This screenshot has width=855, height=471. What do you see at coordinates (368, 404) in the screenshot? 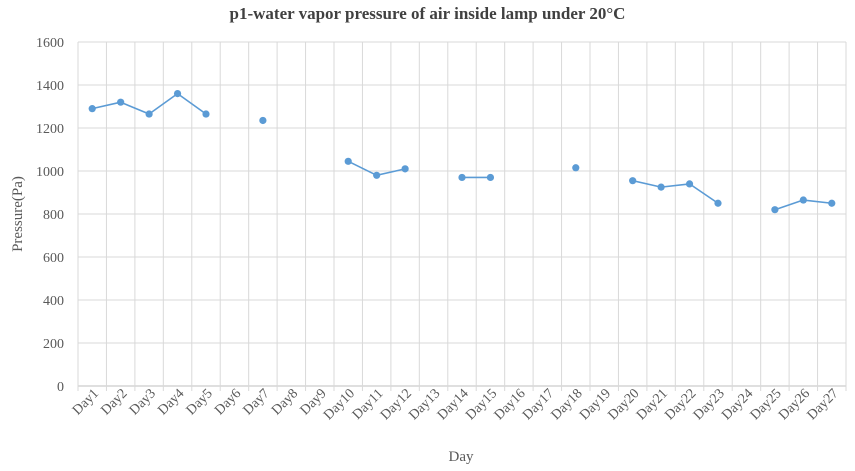
I see `x-tick-label: Day11` at bounding box center [368, 404].